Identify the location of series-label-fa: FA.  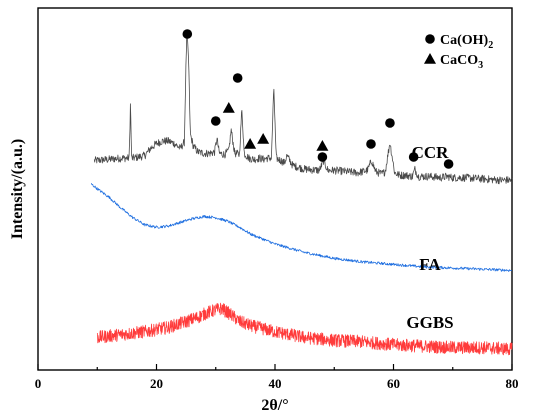
(430, 264).